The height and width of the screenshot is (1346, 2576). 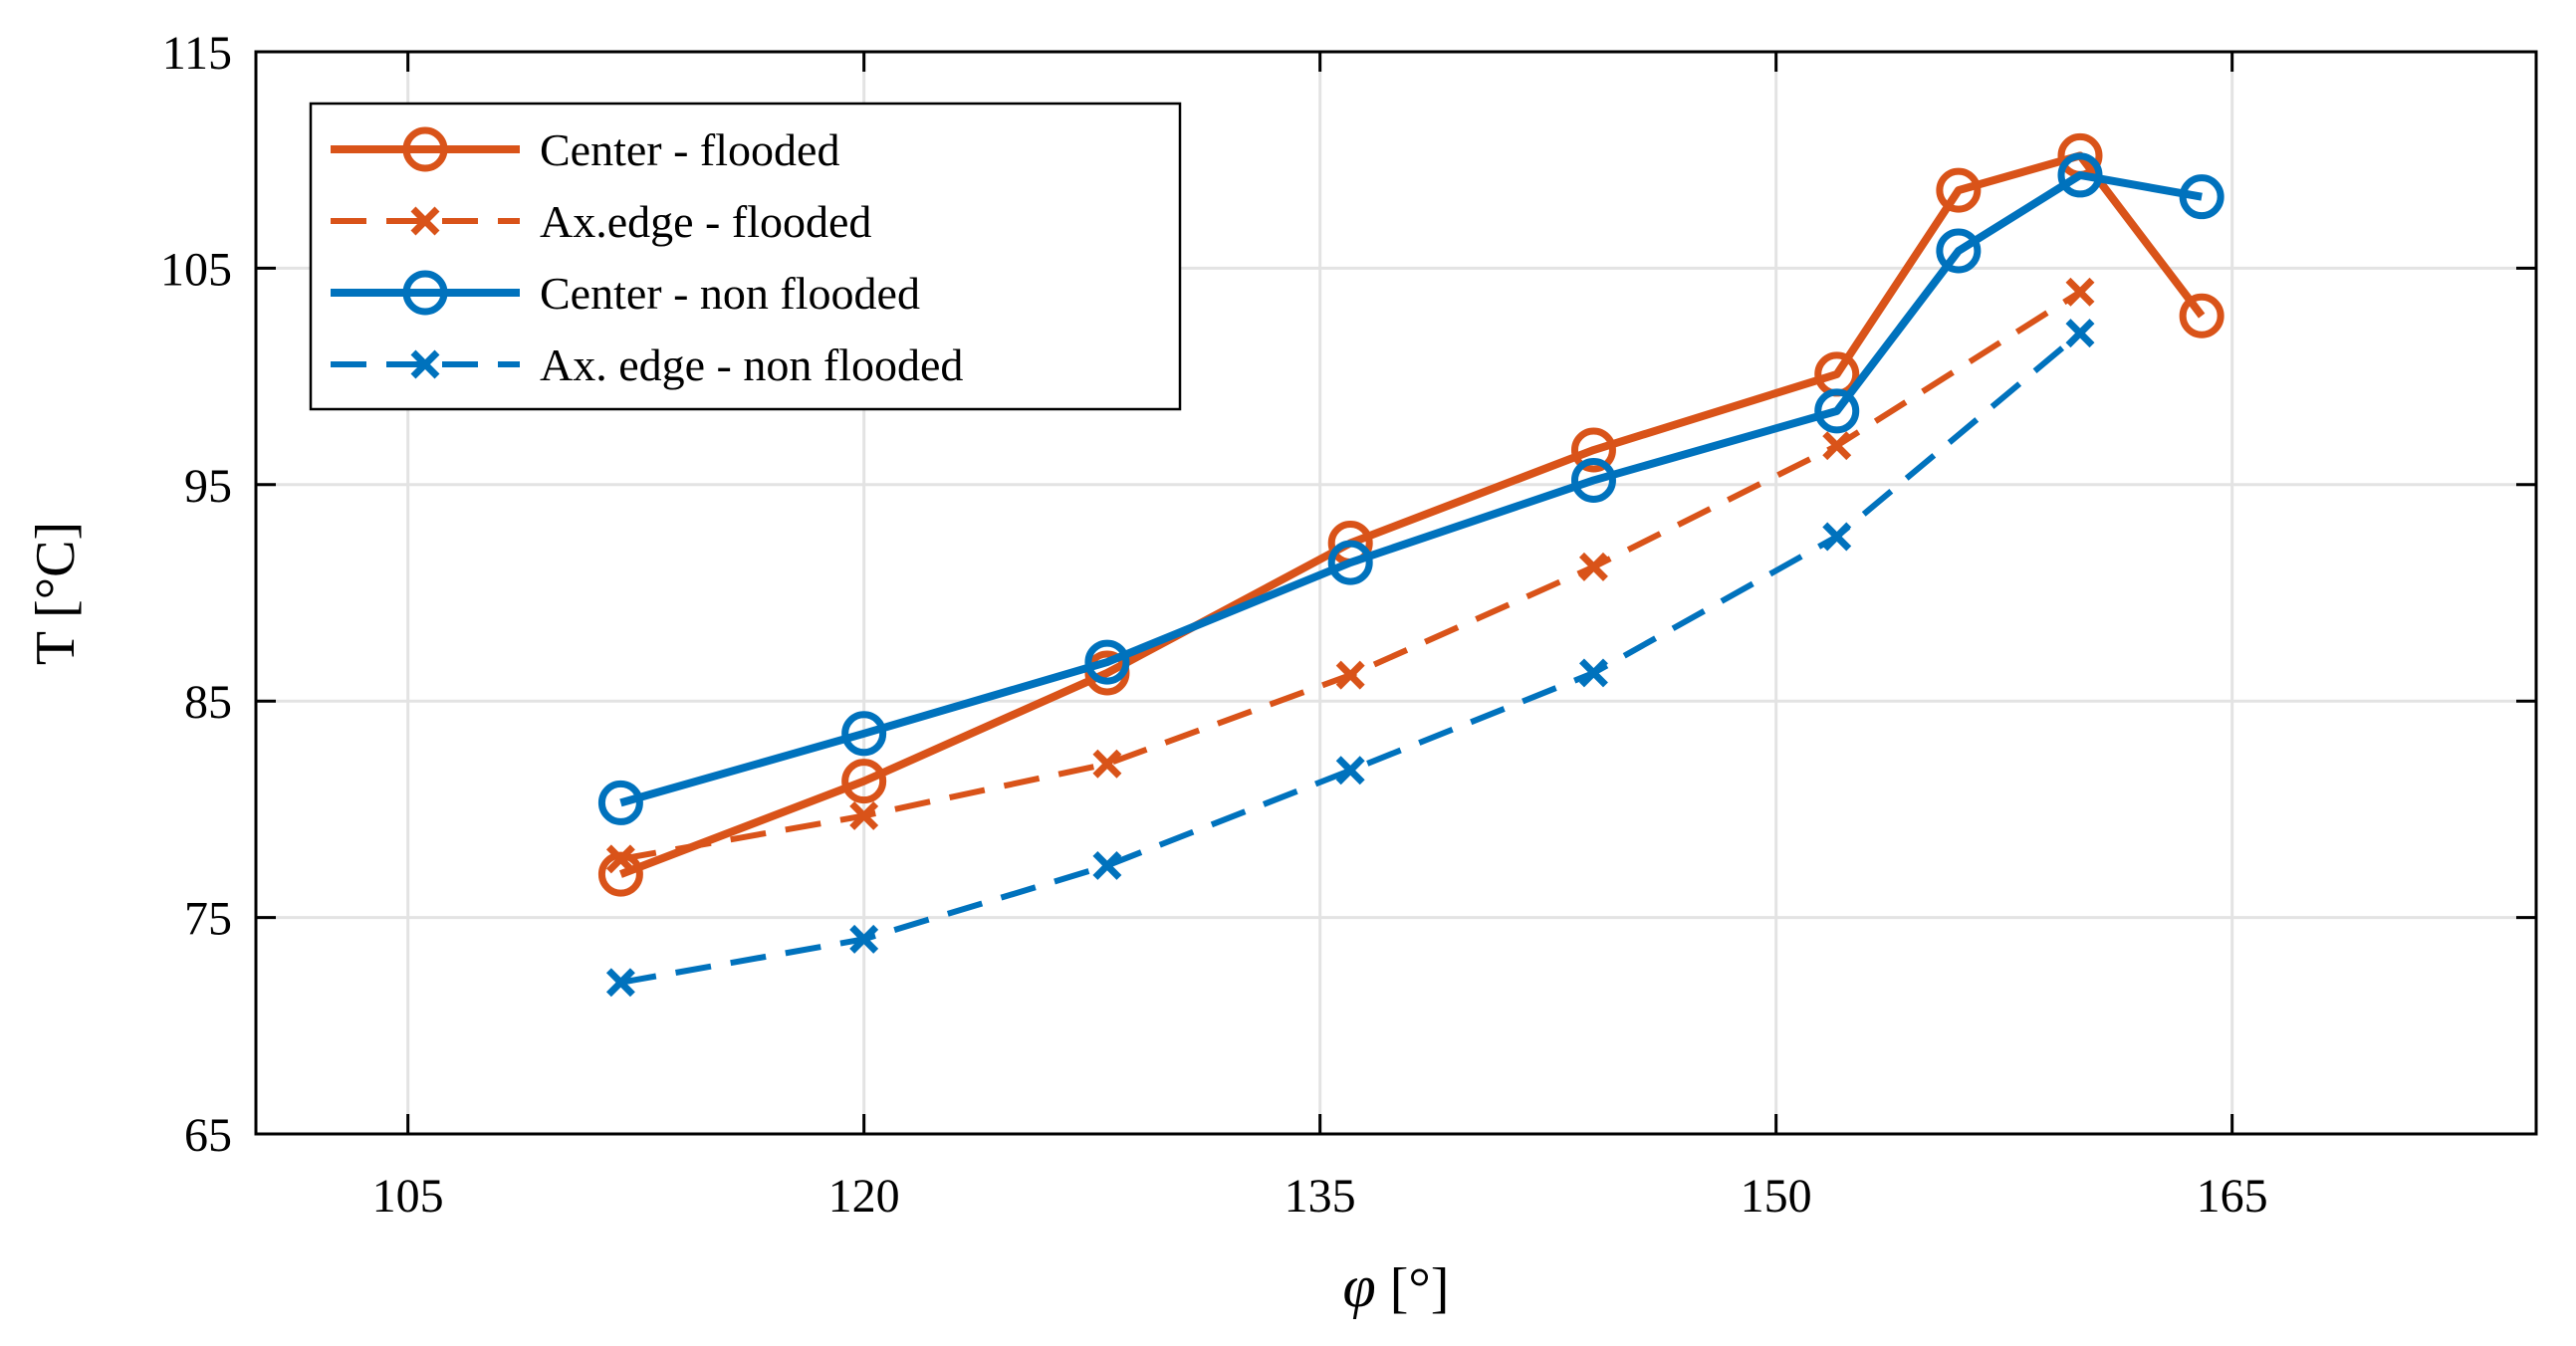 What do you see at coordinates (2232, 1196) in the screenshot?
I see `x-tick-label: 165` at bounding box center [2232, 1196].